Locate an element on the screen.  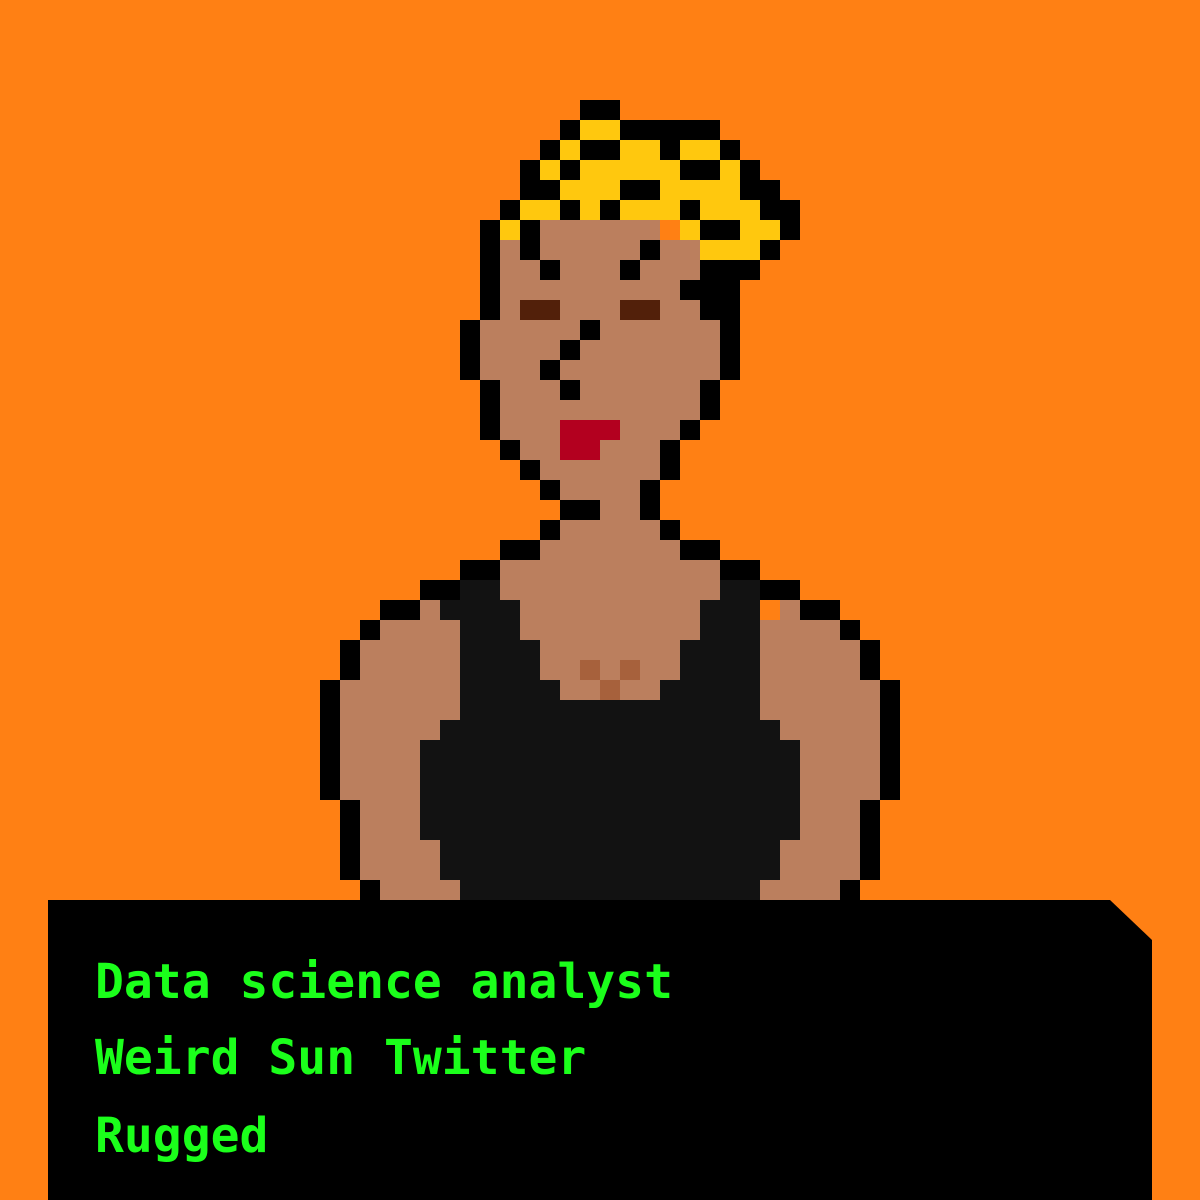
caption-line-community: Weird Sun Twitter is located at coordinates (341, 1058).